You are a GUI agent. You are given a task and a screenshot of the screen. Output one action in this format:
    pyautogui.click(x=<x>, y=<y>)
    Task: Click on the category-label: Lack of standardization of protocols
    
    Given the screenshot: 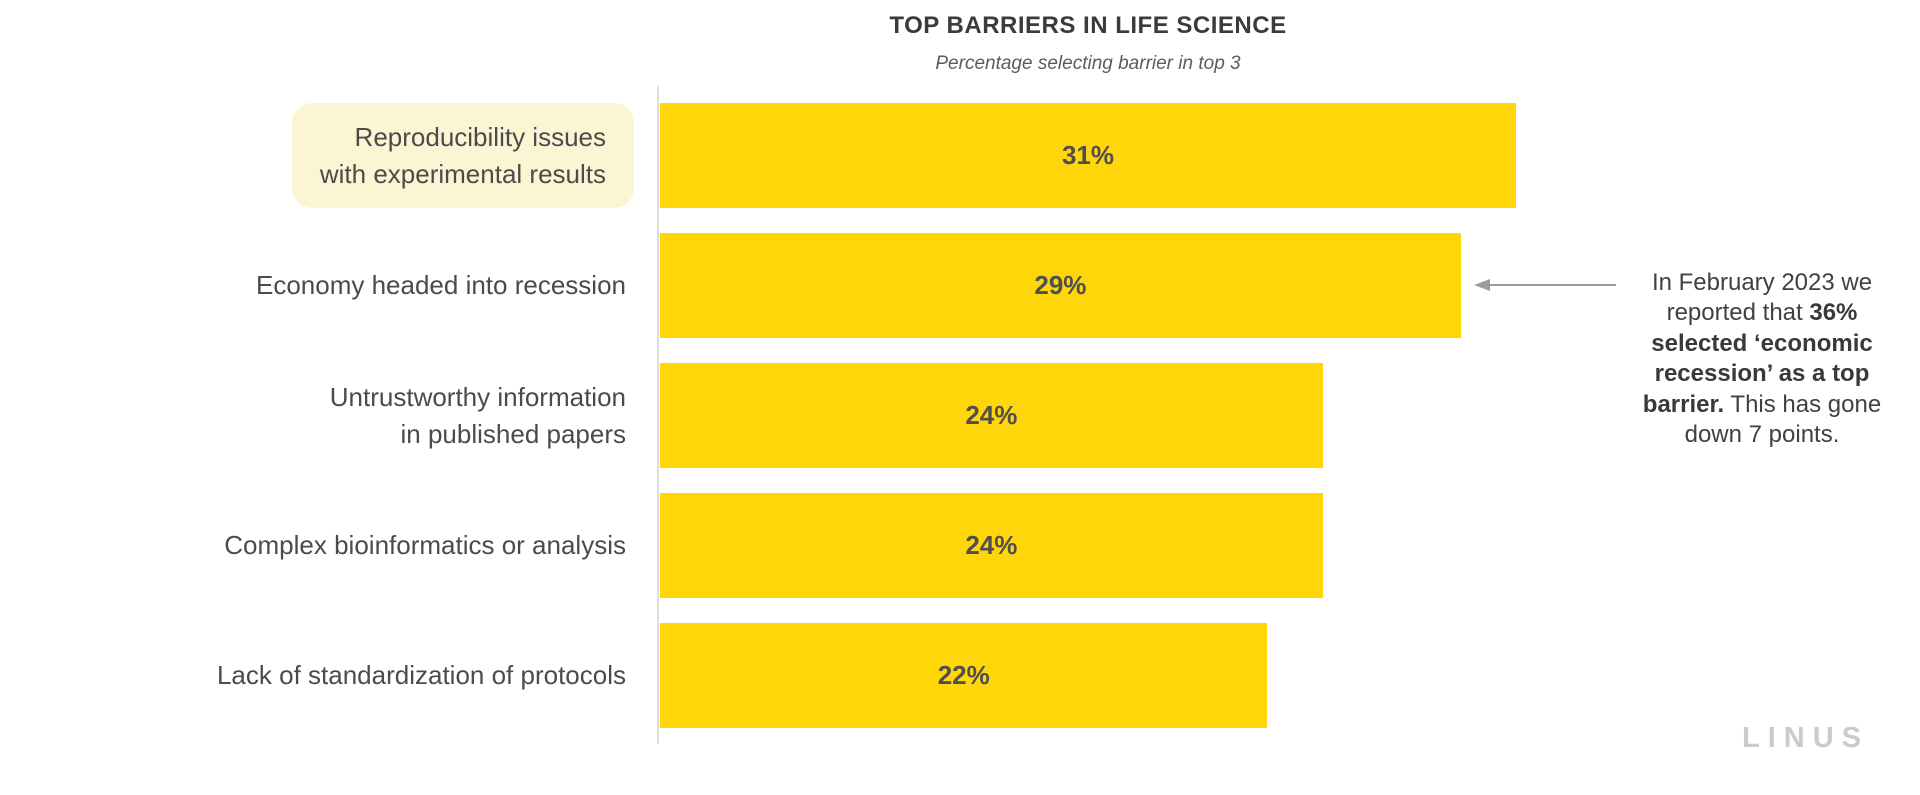 What is the action you would take?
    pyautogui.click(x=421, y=675)
    